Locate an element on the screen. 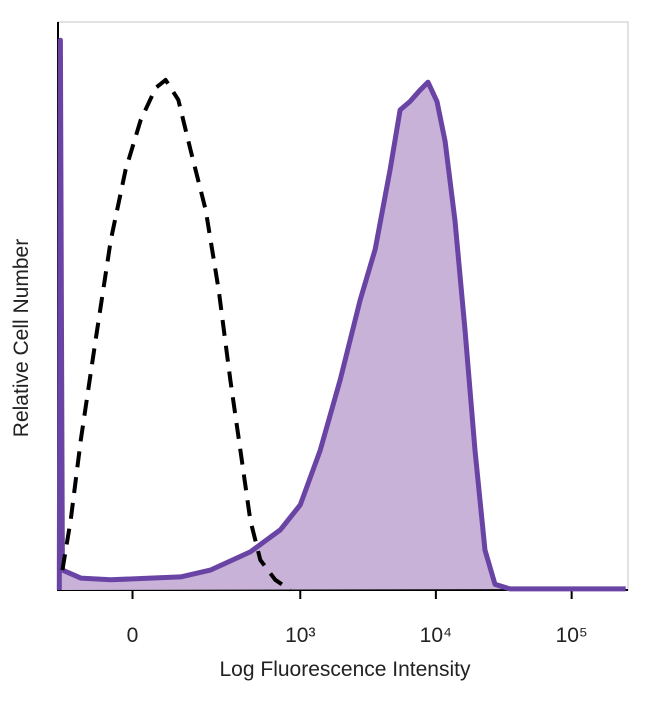 This screenshot has width=650, height=709. x-axis-label: Log Fluorescence Intensity is located at coordinates (345, 669).